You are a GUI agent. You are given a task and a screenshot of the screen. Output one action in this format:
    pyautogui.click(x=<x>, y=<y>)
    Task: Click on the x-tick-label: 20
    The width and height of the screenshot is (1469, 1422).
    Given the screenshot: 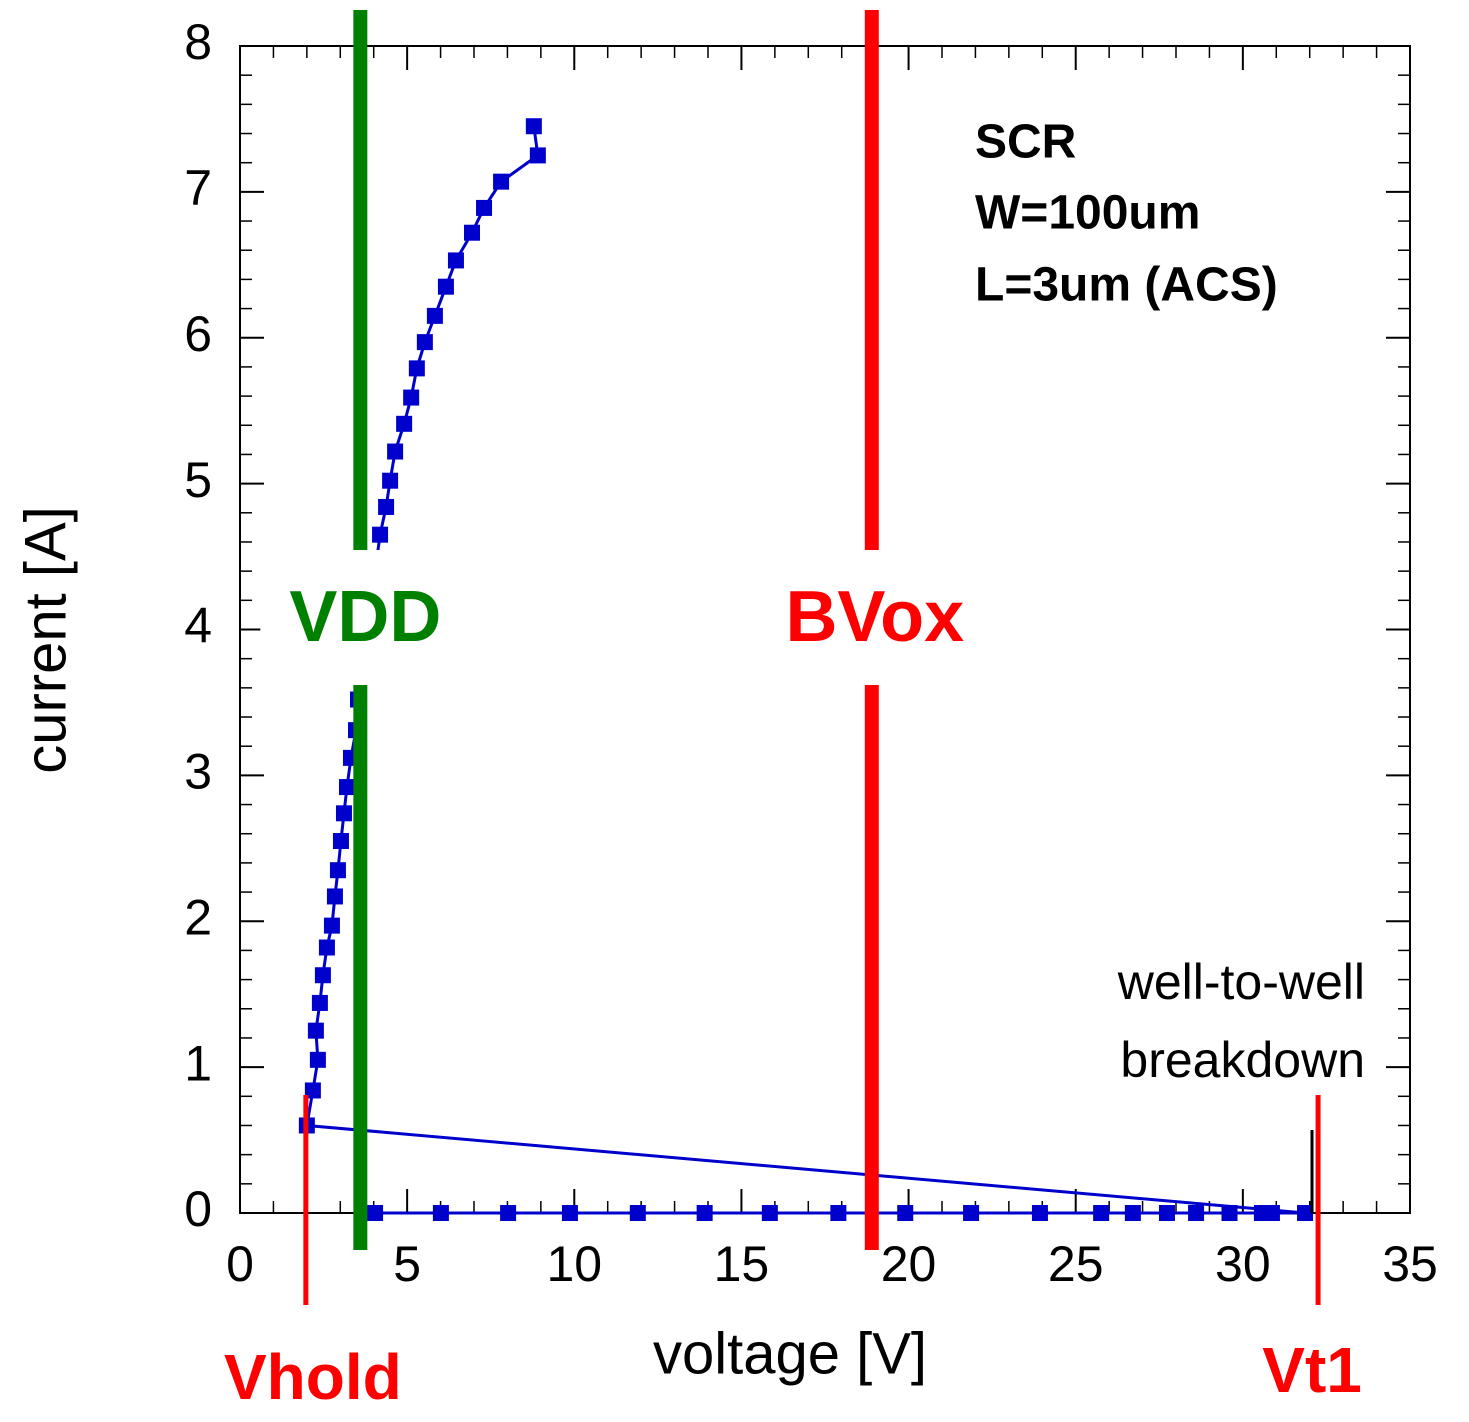 What is the action you would take?
    pyautogui.click(x=909, y=1264)
    